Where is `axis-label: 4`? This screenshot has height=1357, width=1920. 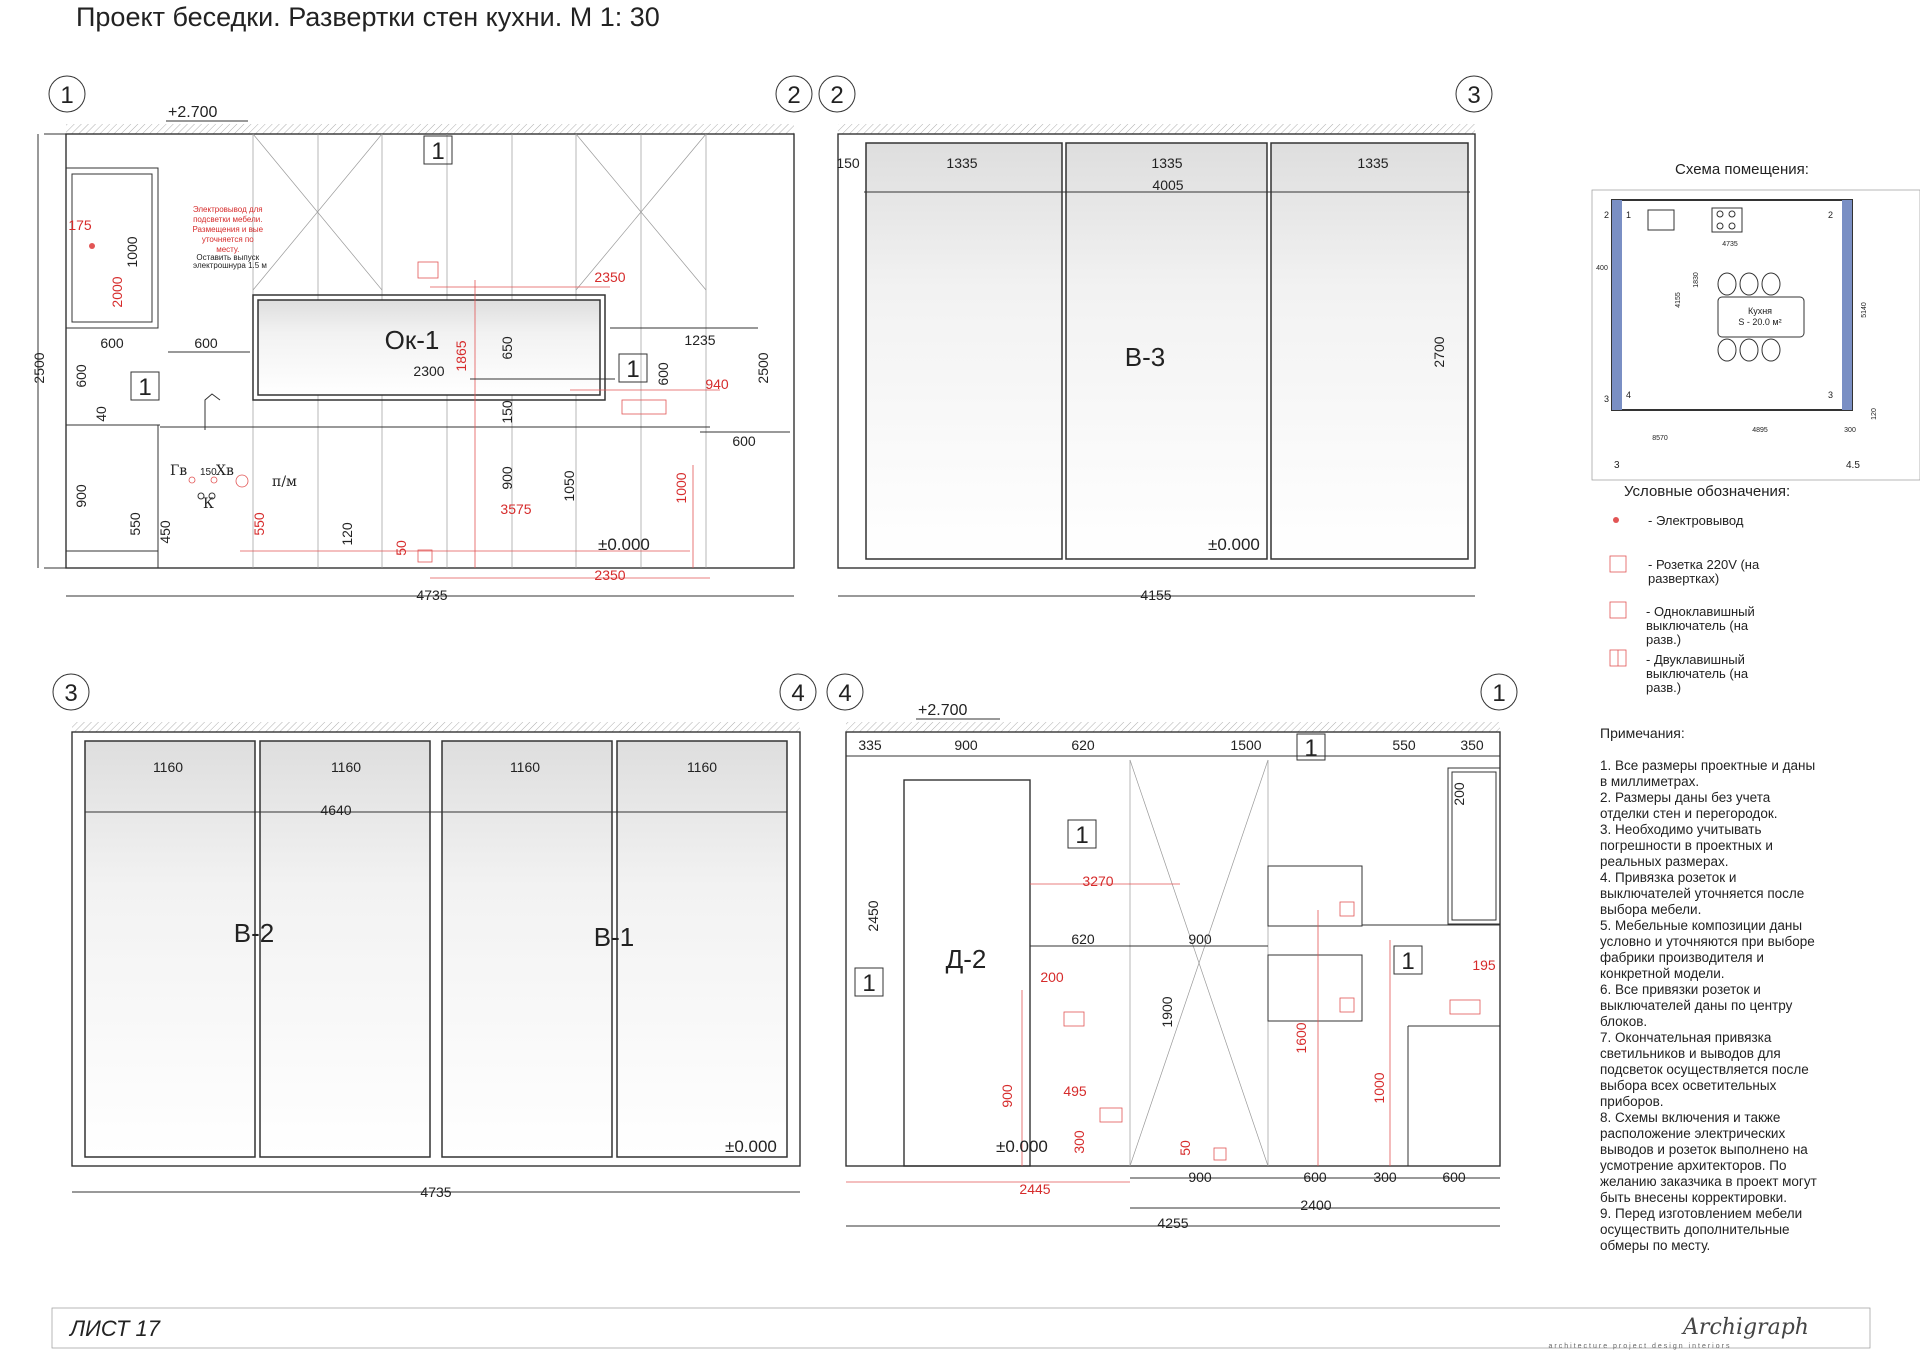
axis-label: 4 is located at coordinates (844, 693).